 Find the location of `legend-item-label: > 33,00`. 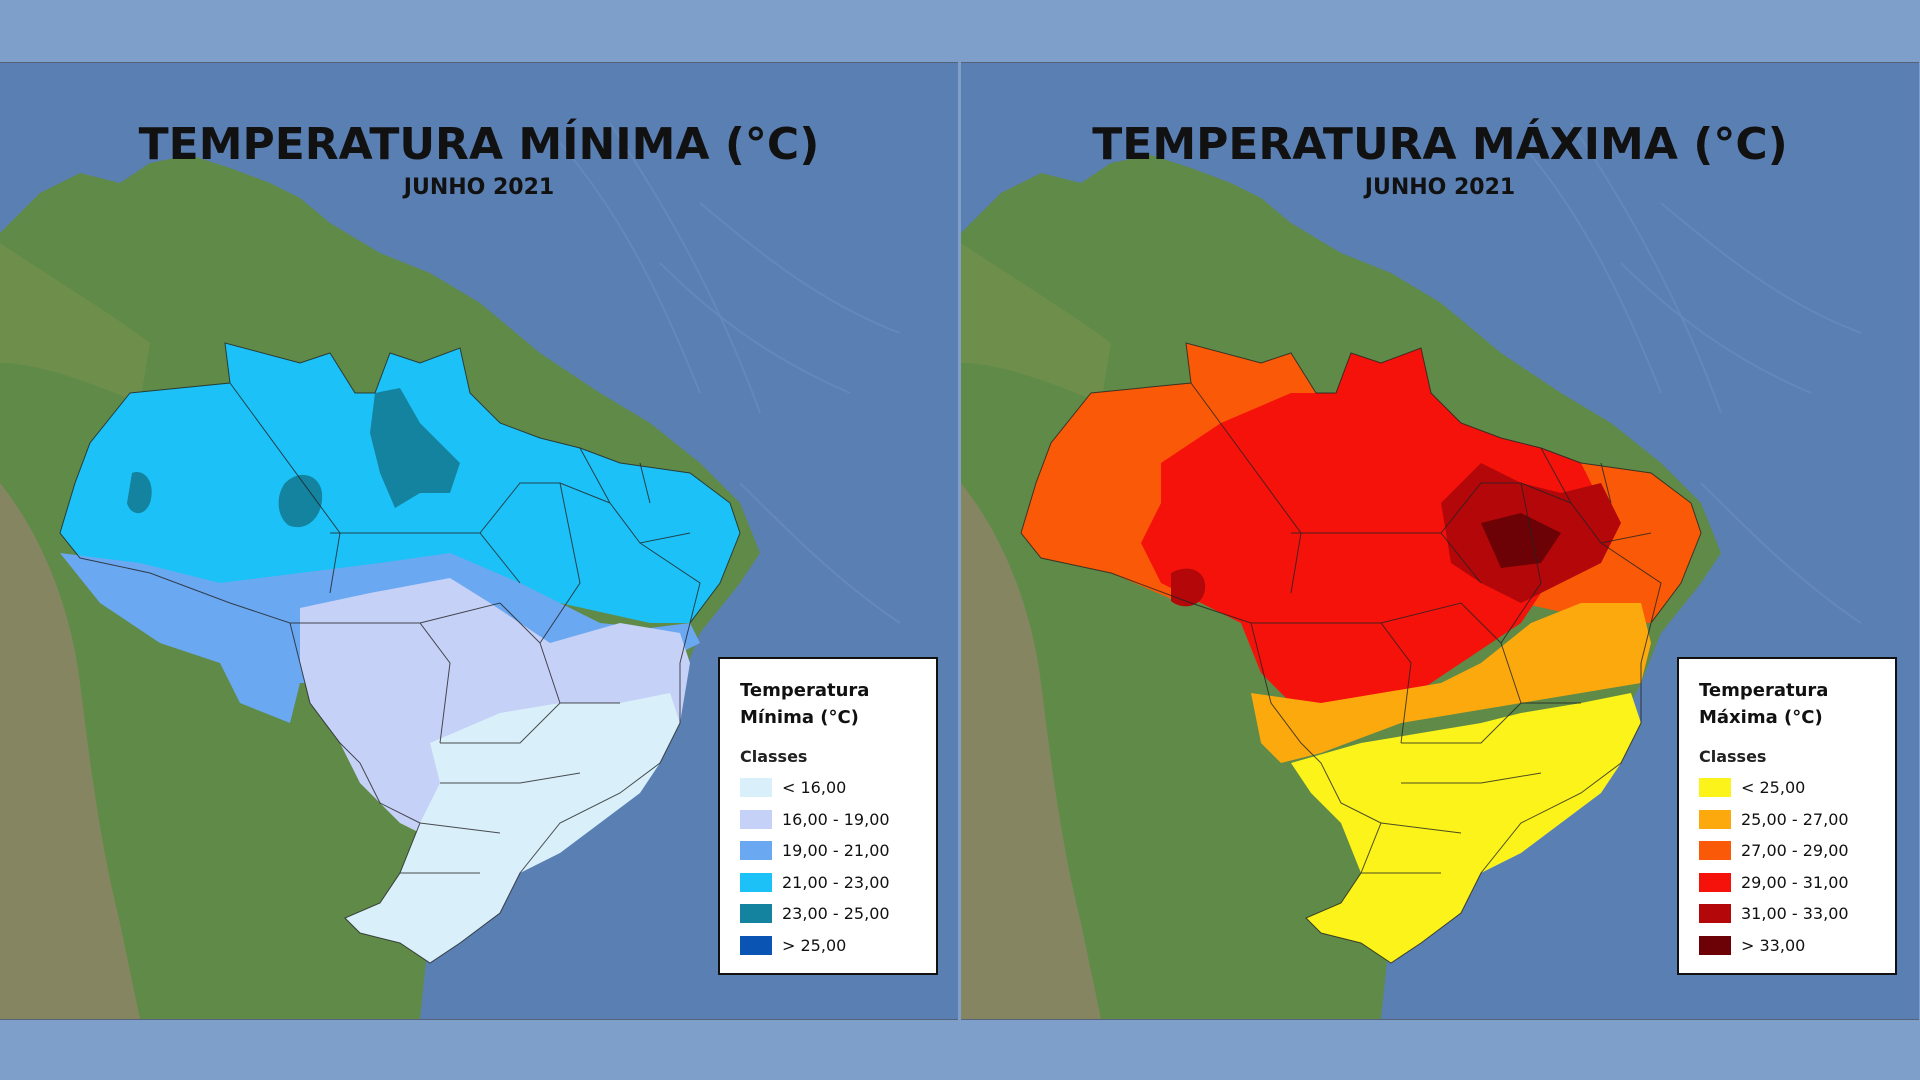

legend-item-label: > 33,00 is located at coordinates (1773, 945).